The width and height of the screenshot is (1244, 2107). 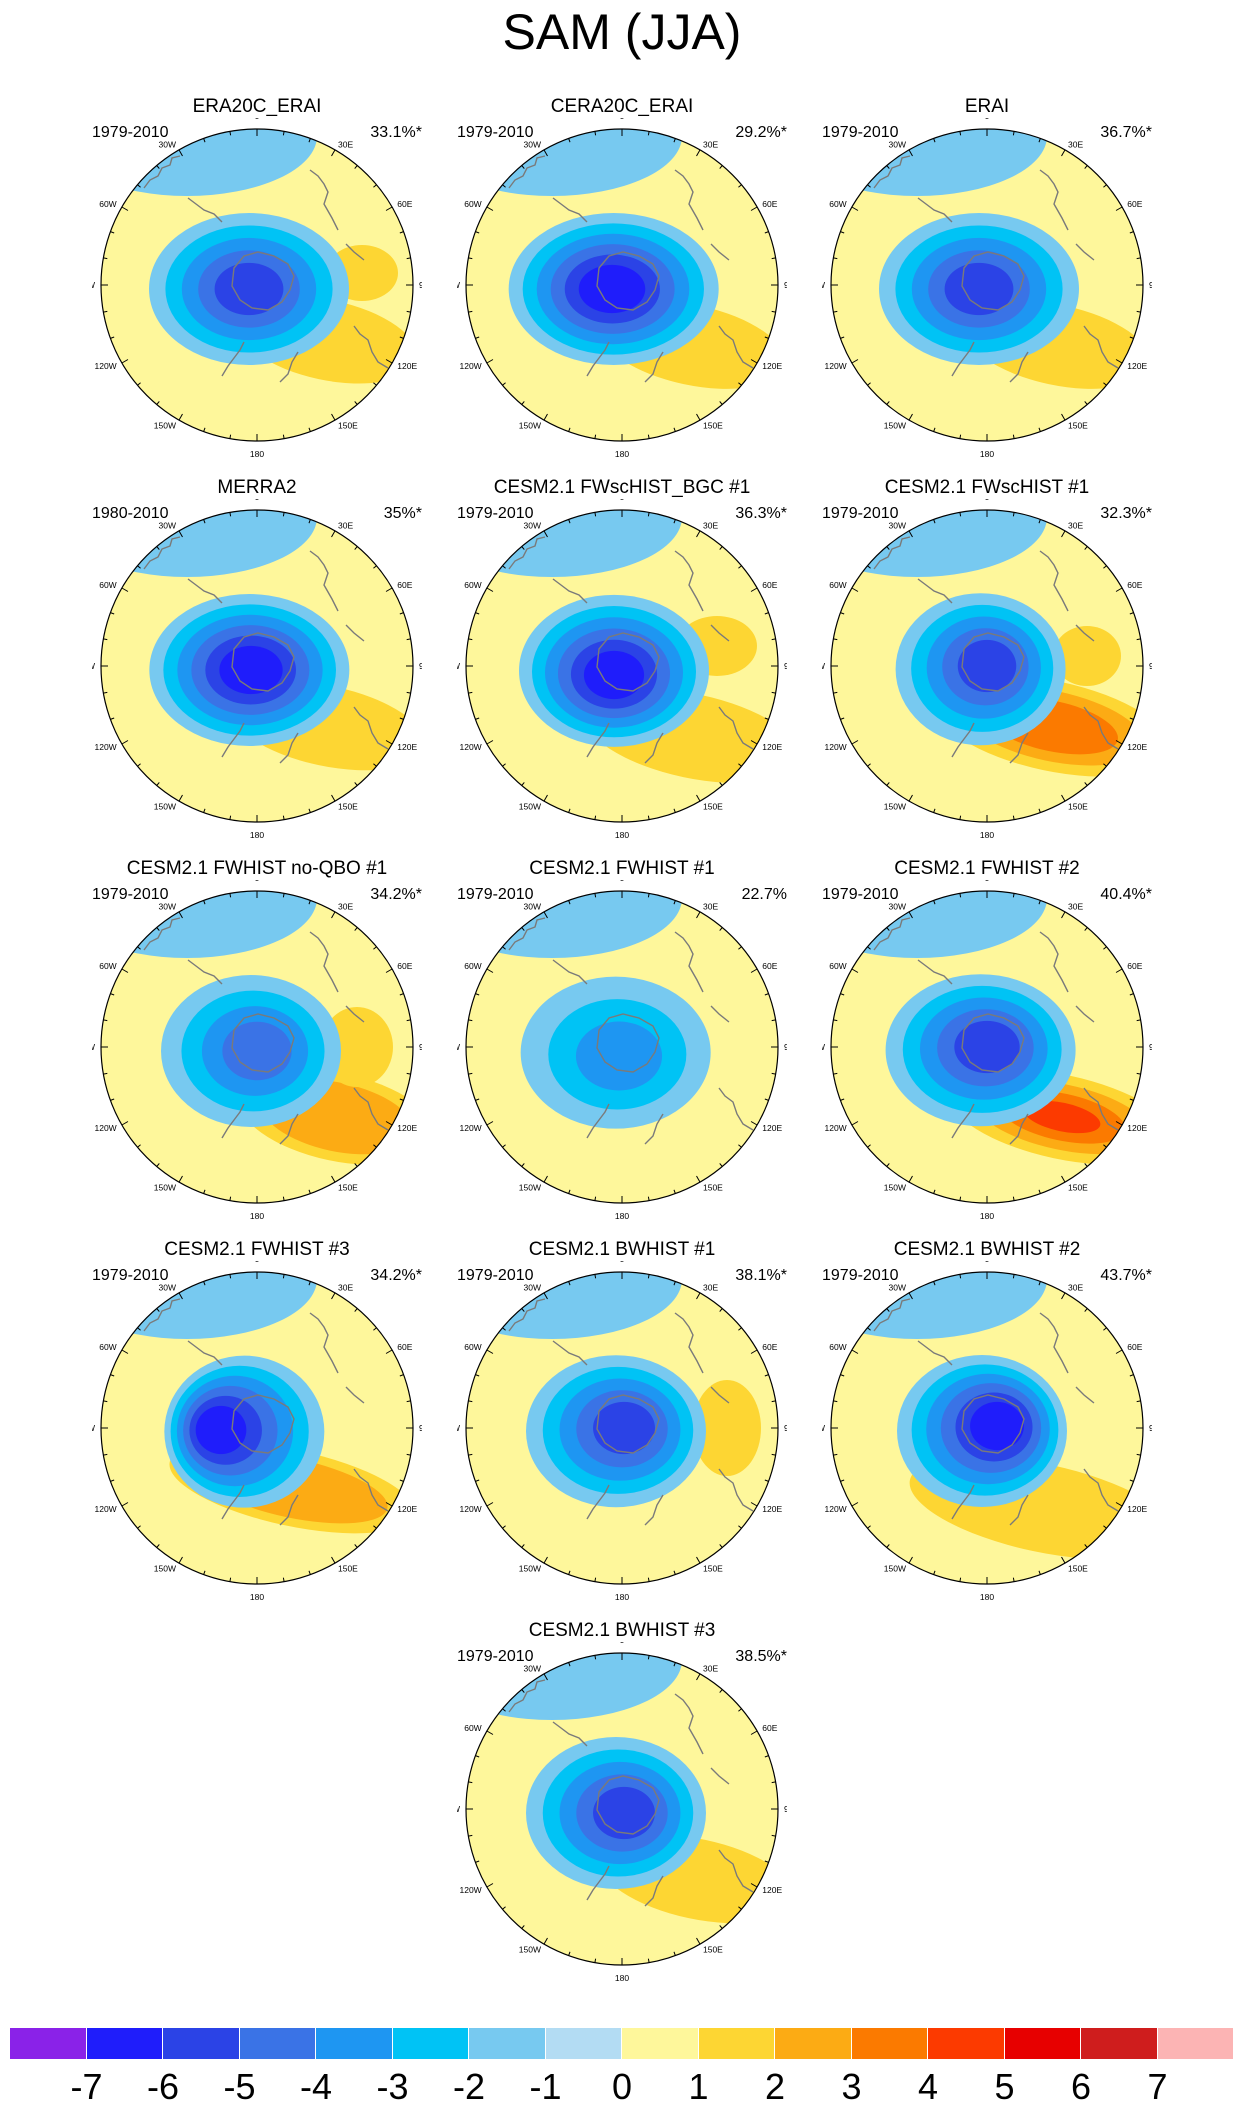 I want to click on longitude-label: 150W, so click(x=530, y=1568).